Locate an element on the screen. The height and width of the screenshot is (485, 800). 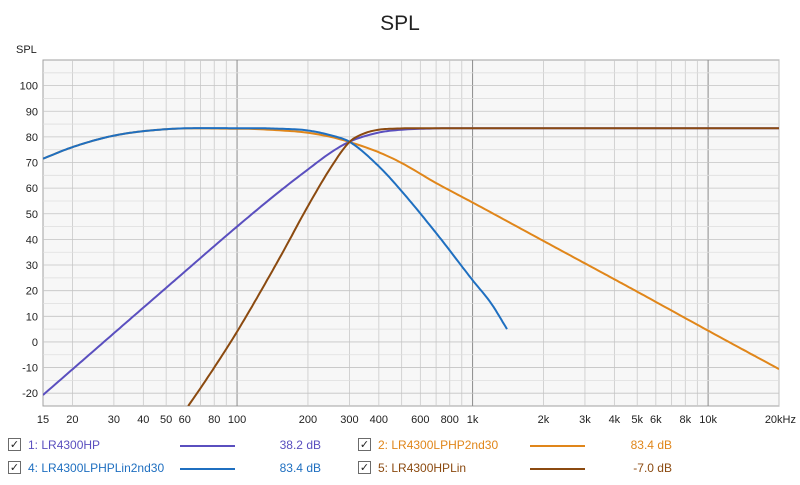
legend-item-2: ✓ 2: LR4300LPHP2nd30 83.4 dB is located at coordinates (568, 447).